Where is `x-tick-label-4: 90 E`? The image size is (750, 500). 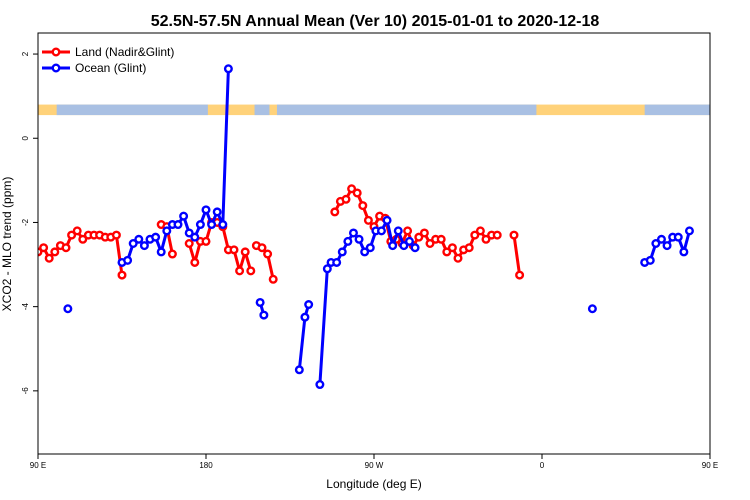 x-tick-label-4: 90 E is located at coordinates (710, 465).